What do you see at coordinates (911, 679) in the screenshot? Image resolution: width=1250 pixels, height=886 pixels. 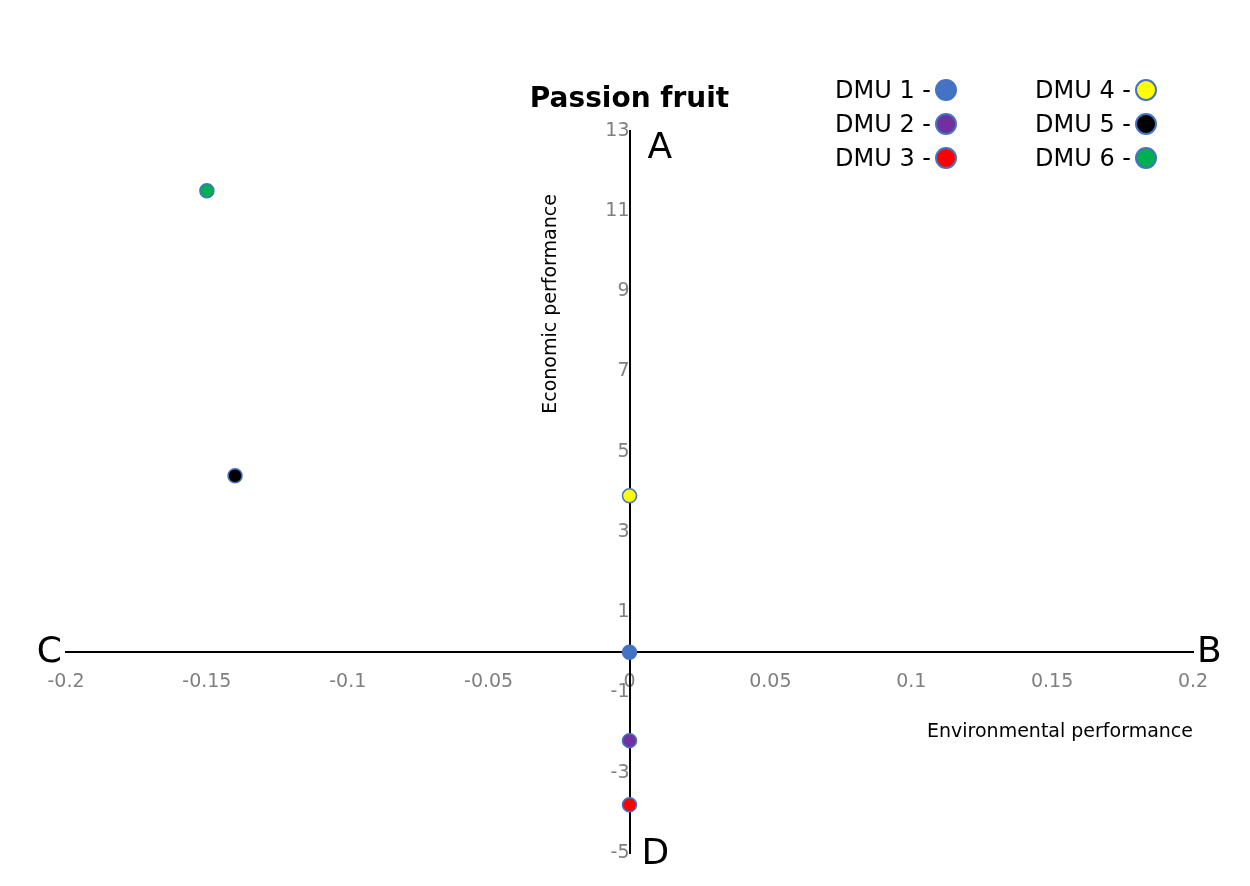 I see `x-tick-label: 0.1` at bounding box center [911, 679].